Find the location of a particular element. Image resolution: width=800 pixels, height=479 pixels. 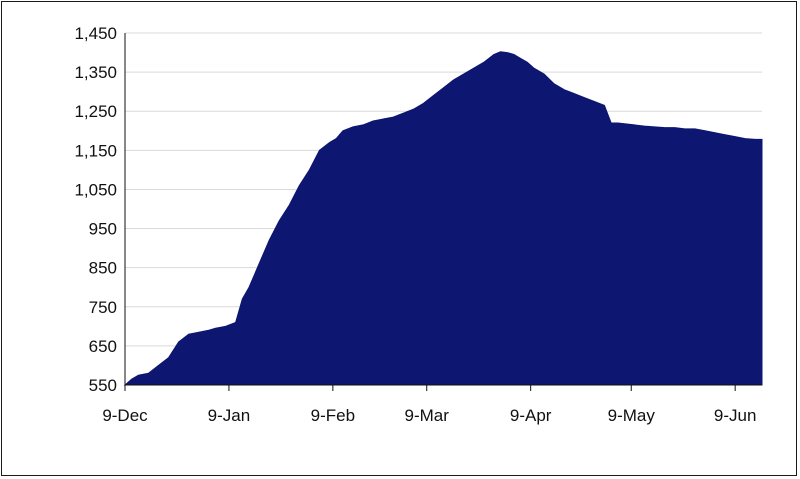

x-tick-label: 9-Mar is located at coordinates (427, 415).